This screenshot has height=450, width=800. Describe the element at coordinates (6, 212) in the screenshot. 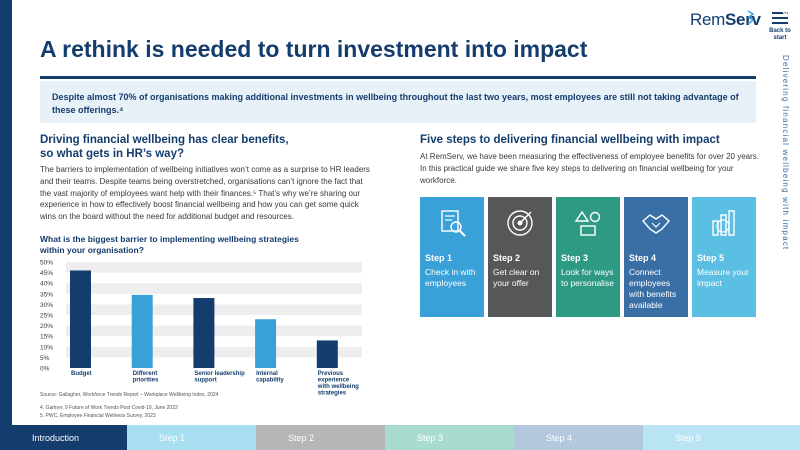

I see `left-accent-bar` at that location.